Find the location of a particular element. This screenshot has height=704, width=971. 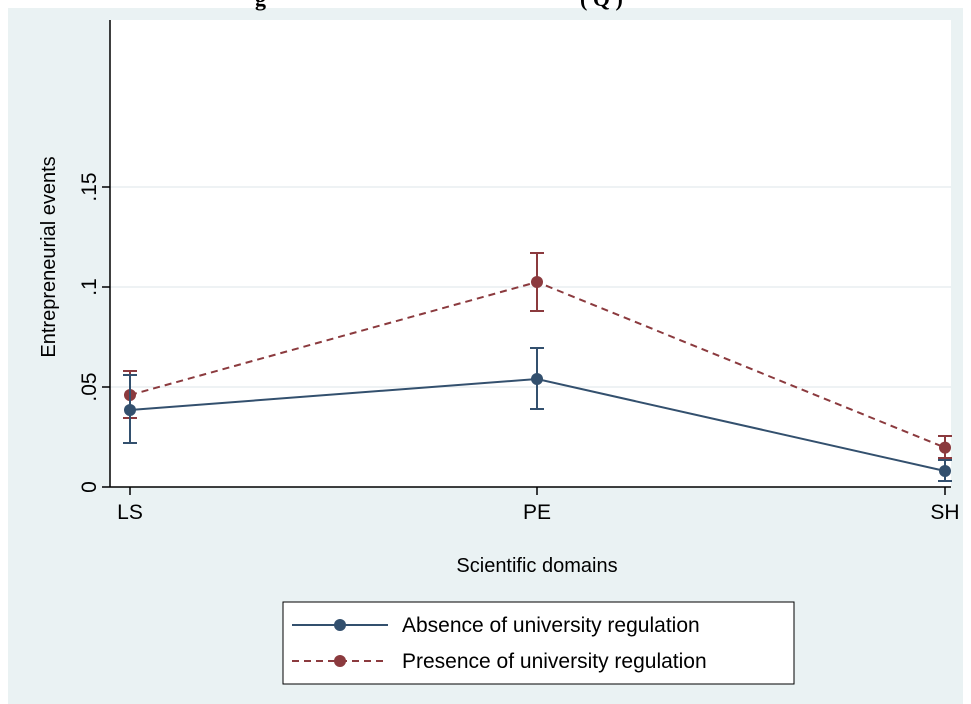

chart-title-suffix: ( Q ) is located at coordinates (601, 5).